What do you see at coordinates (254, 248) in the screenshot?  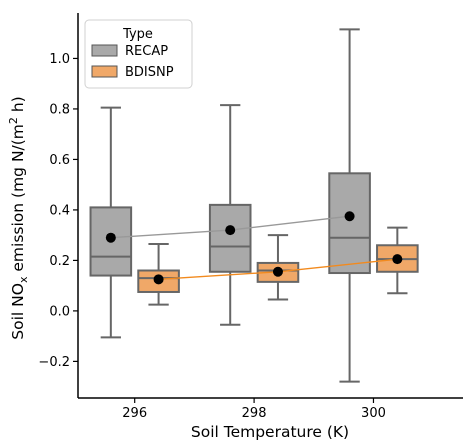 I see `mean-lines-layer` at bounding box center [254, 248].